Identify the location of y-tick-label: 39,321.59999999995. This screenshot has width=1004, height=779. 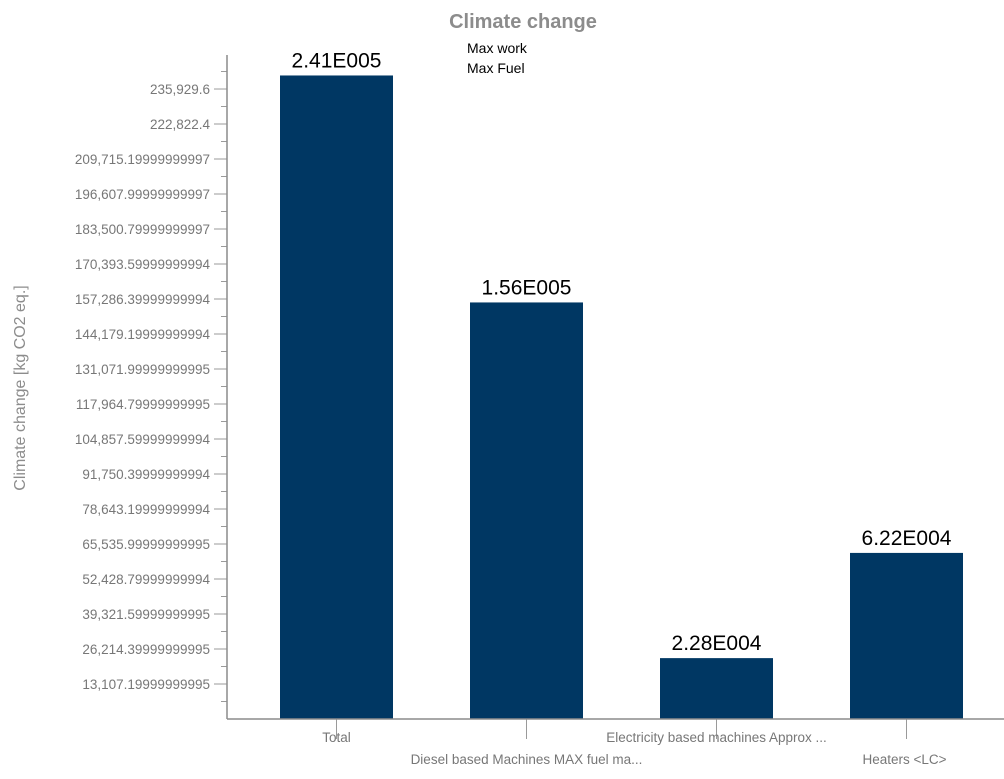
(146, 614).